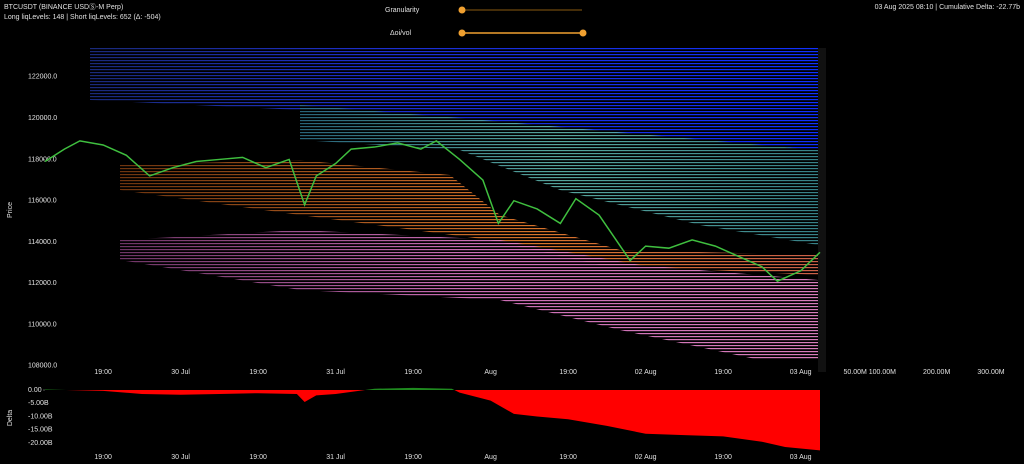  What do you see at coordinates (38, 403) in the screenshot?
I see `y-tick-label: -5.00B` at bounding box center [38, 403].